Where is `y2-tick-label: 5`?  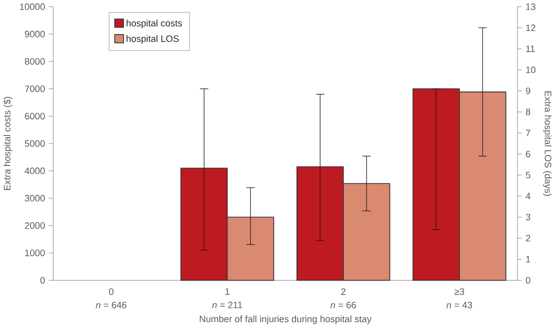 y2-tick-label: 5 is located at coordinates (528, 175).